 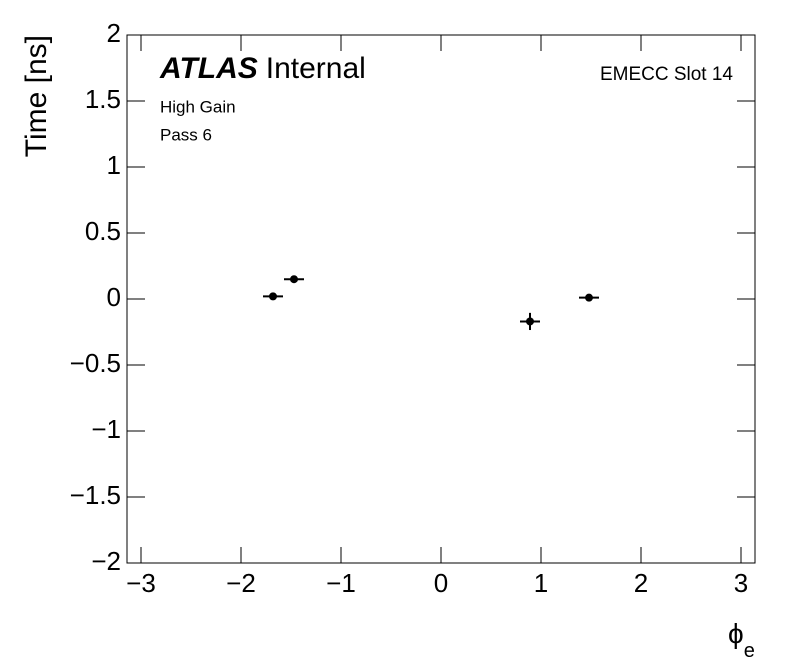 I want to click on x-label-symbol: ϕ, so click(x=736, y=633).